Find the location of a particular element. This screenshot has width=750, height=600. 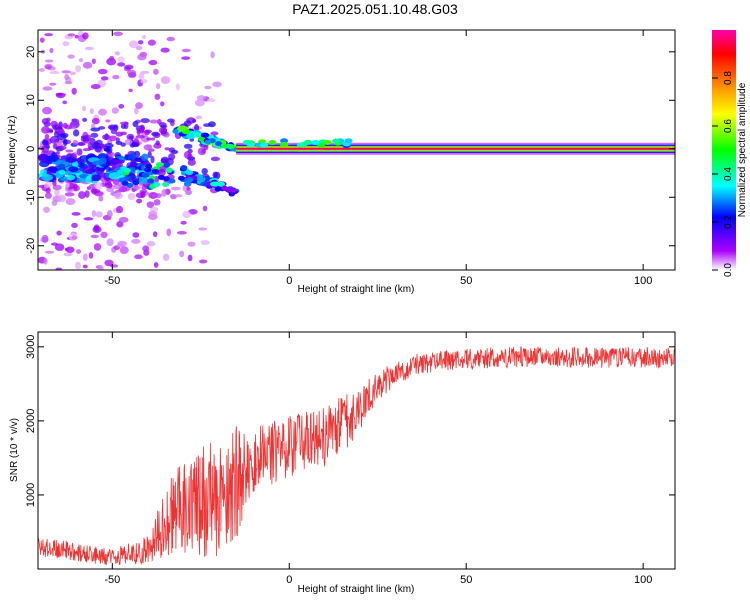

x-tick-label: -50 is located at coordinates (112, 281).